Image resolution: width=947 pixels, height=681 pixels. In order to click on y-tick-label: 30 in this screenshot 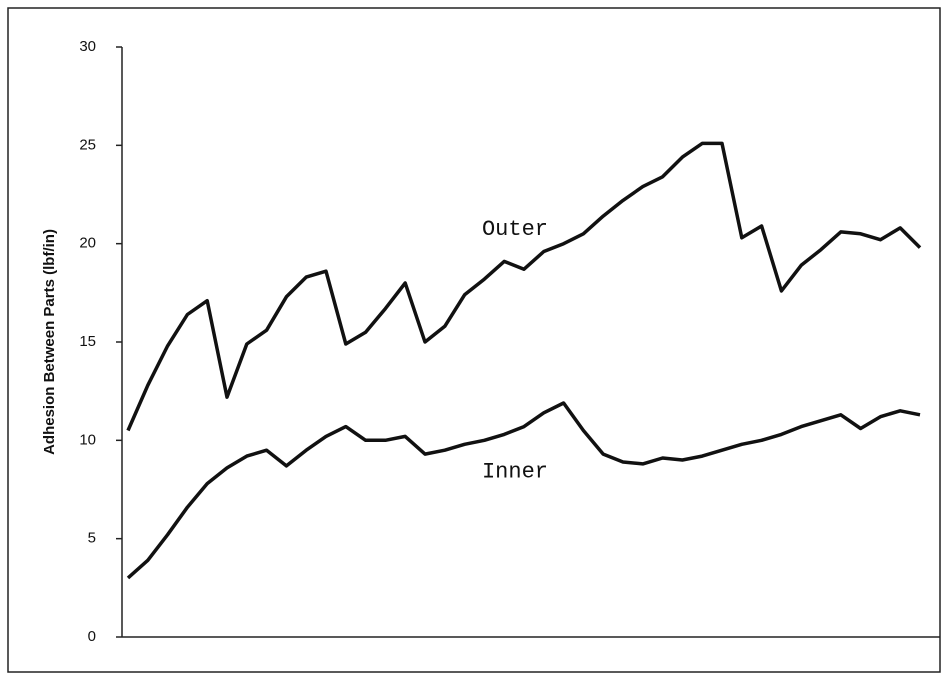, I will do `click(87, 46)`.